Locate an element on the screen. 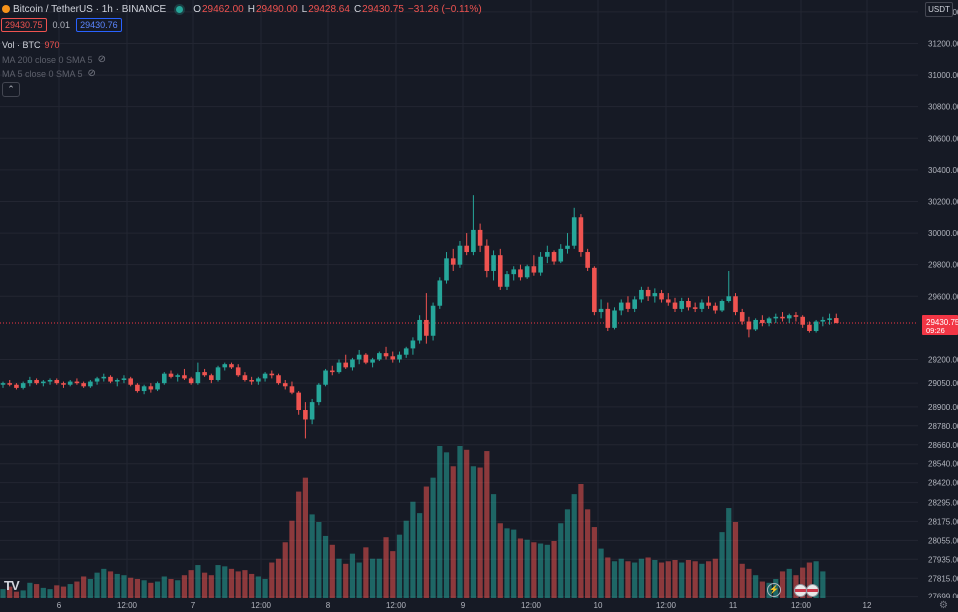 This screenshot has width=958, height=612. low-label: L is located at coordinates (304, 9).